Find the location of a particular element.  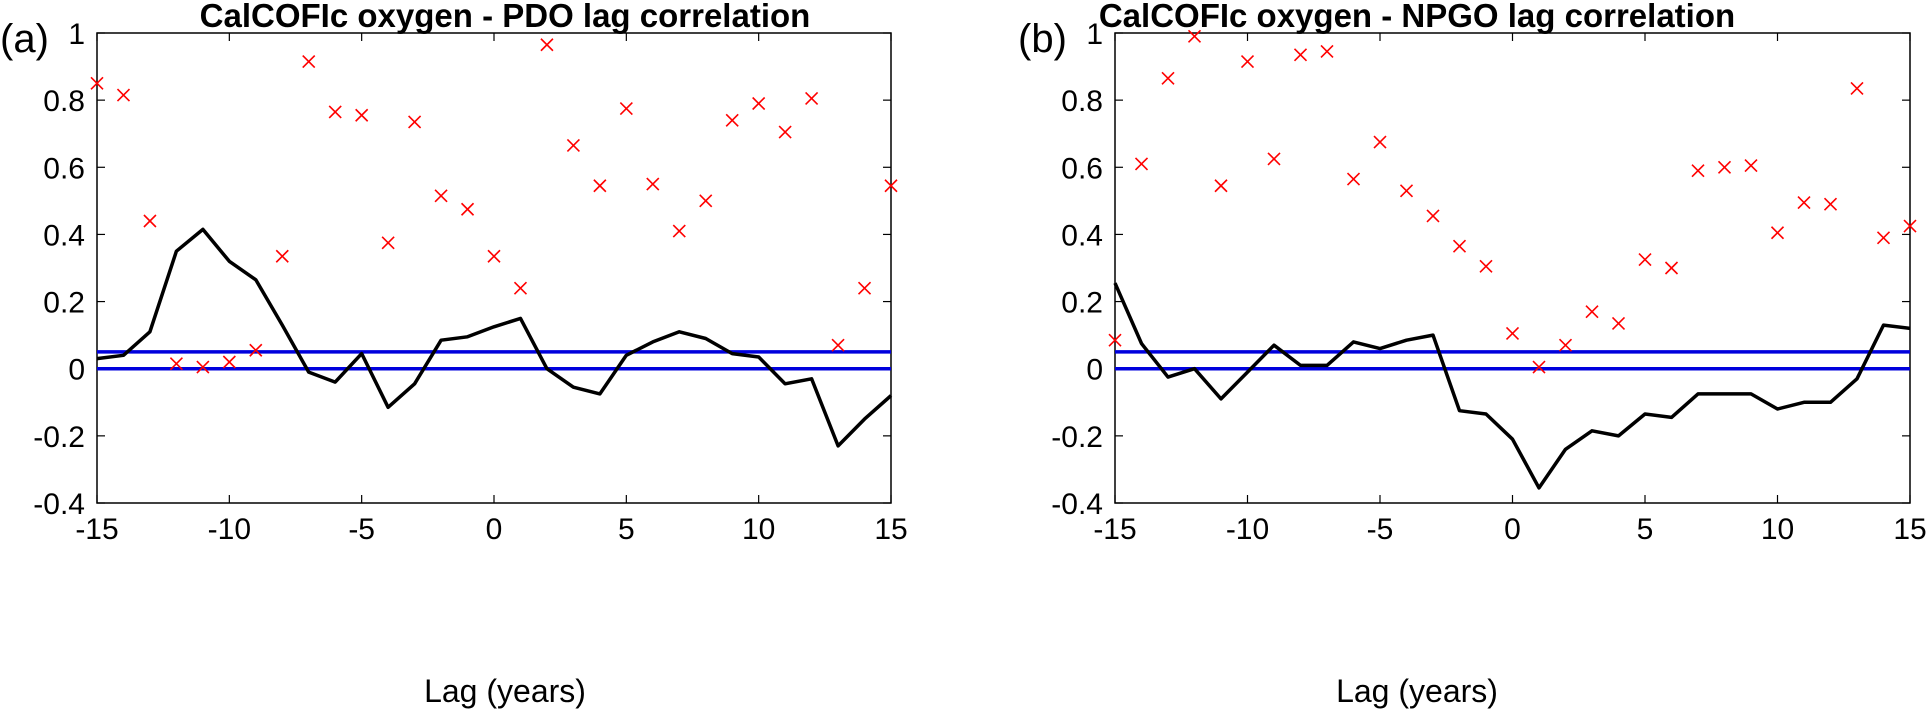

chart-title: CalCOFIc oxygen - NPGO lag correlation is located at coordinates (1417, 17).